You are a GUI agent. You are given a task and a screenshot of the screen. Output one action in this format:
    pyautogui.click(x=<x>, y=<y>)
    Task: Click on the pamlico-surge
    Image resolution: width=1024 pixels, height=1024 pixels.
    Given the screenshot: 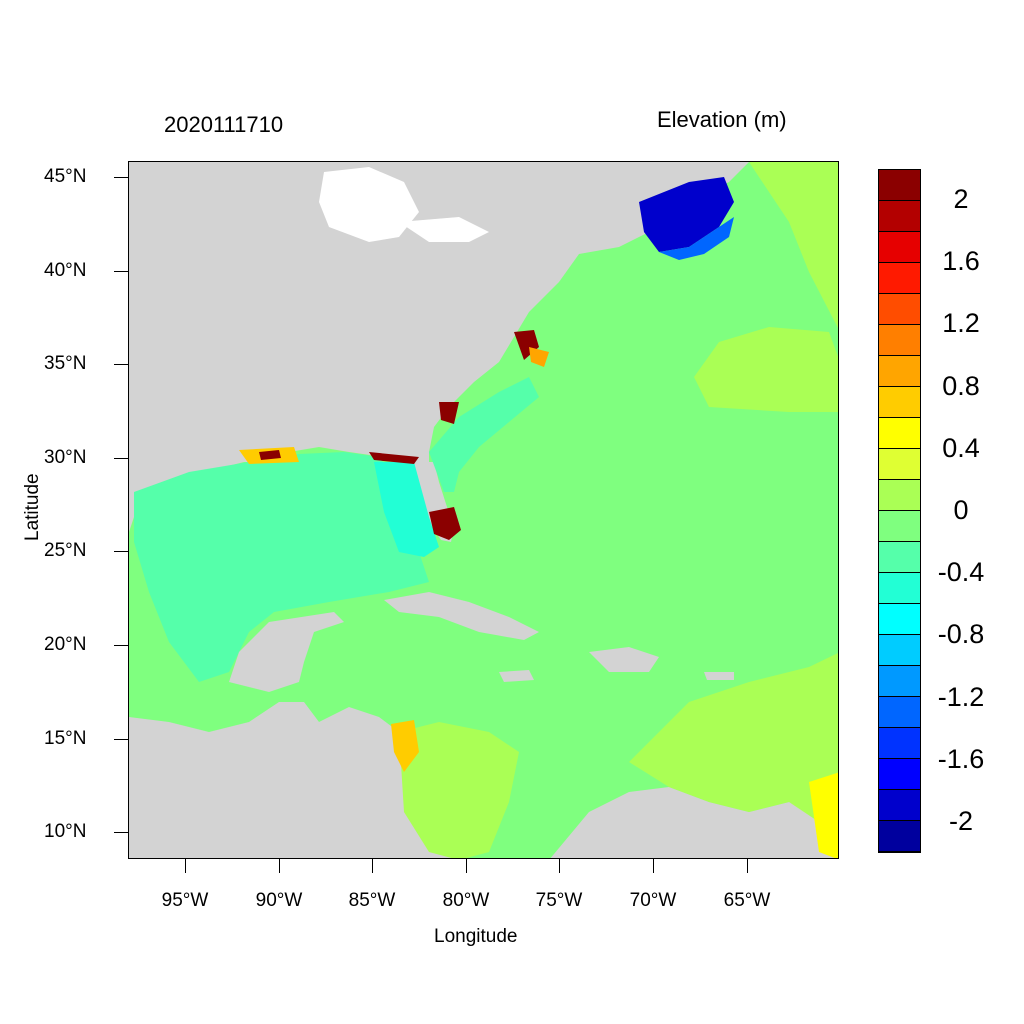 What is the action you would take?
    pyautogui.click(x=539, y=357)
    